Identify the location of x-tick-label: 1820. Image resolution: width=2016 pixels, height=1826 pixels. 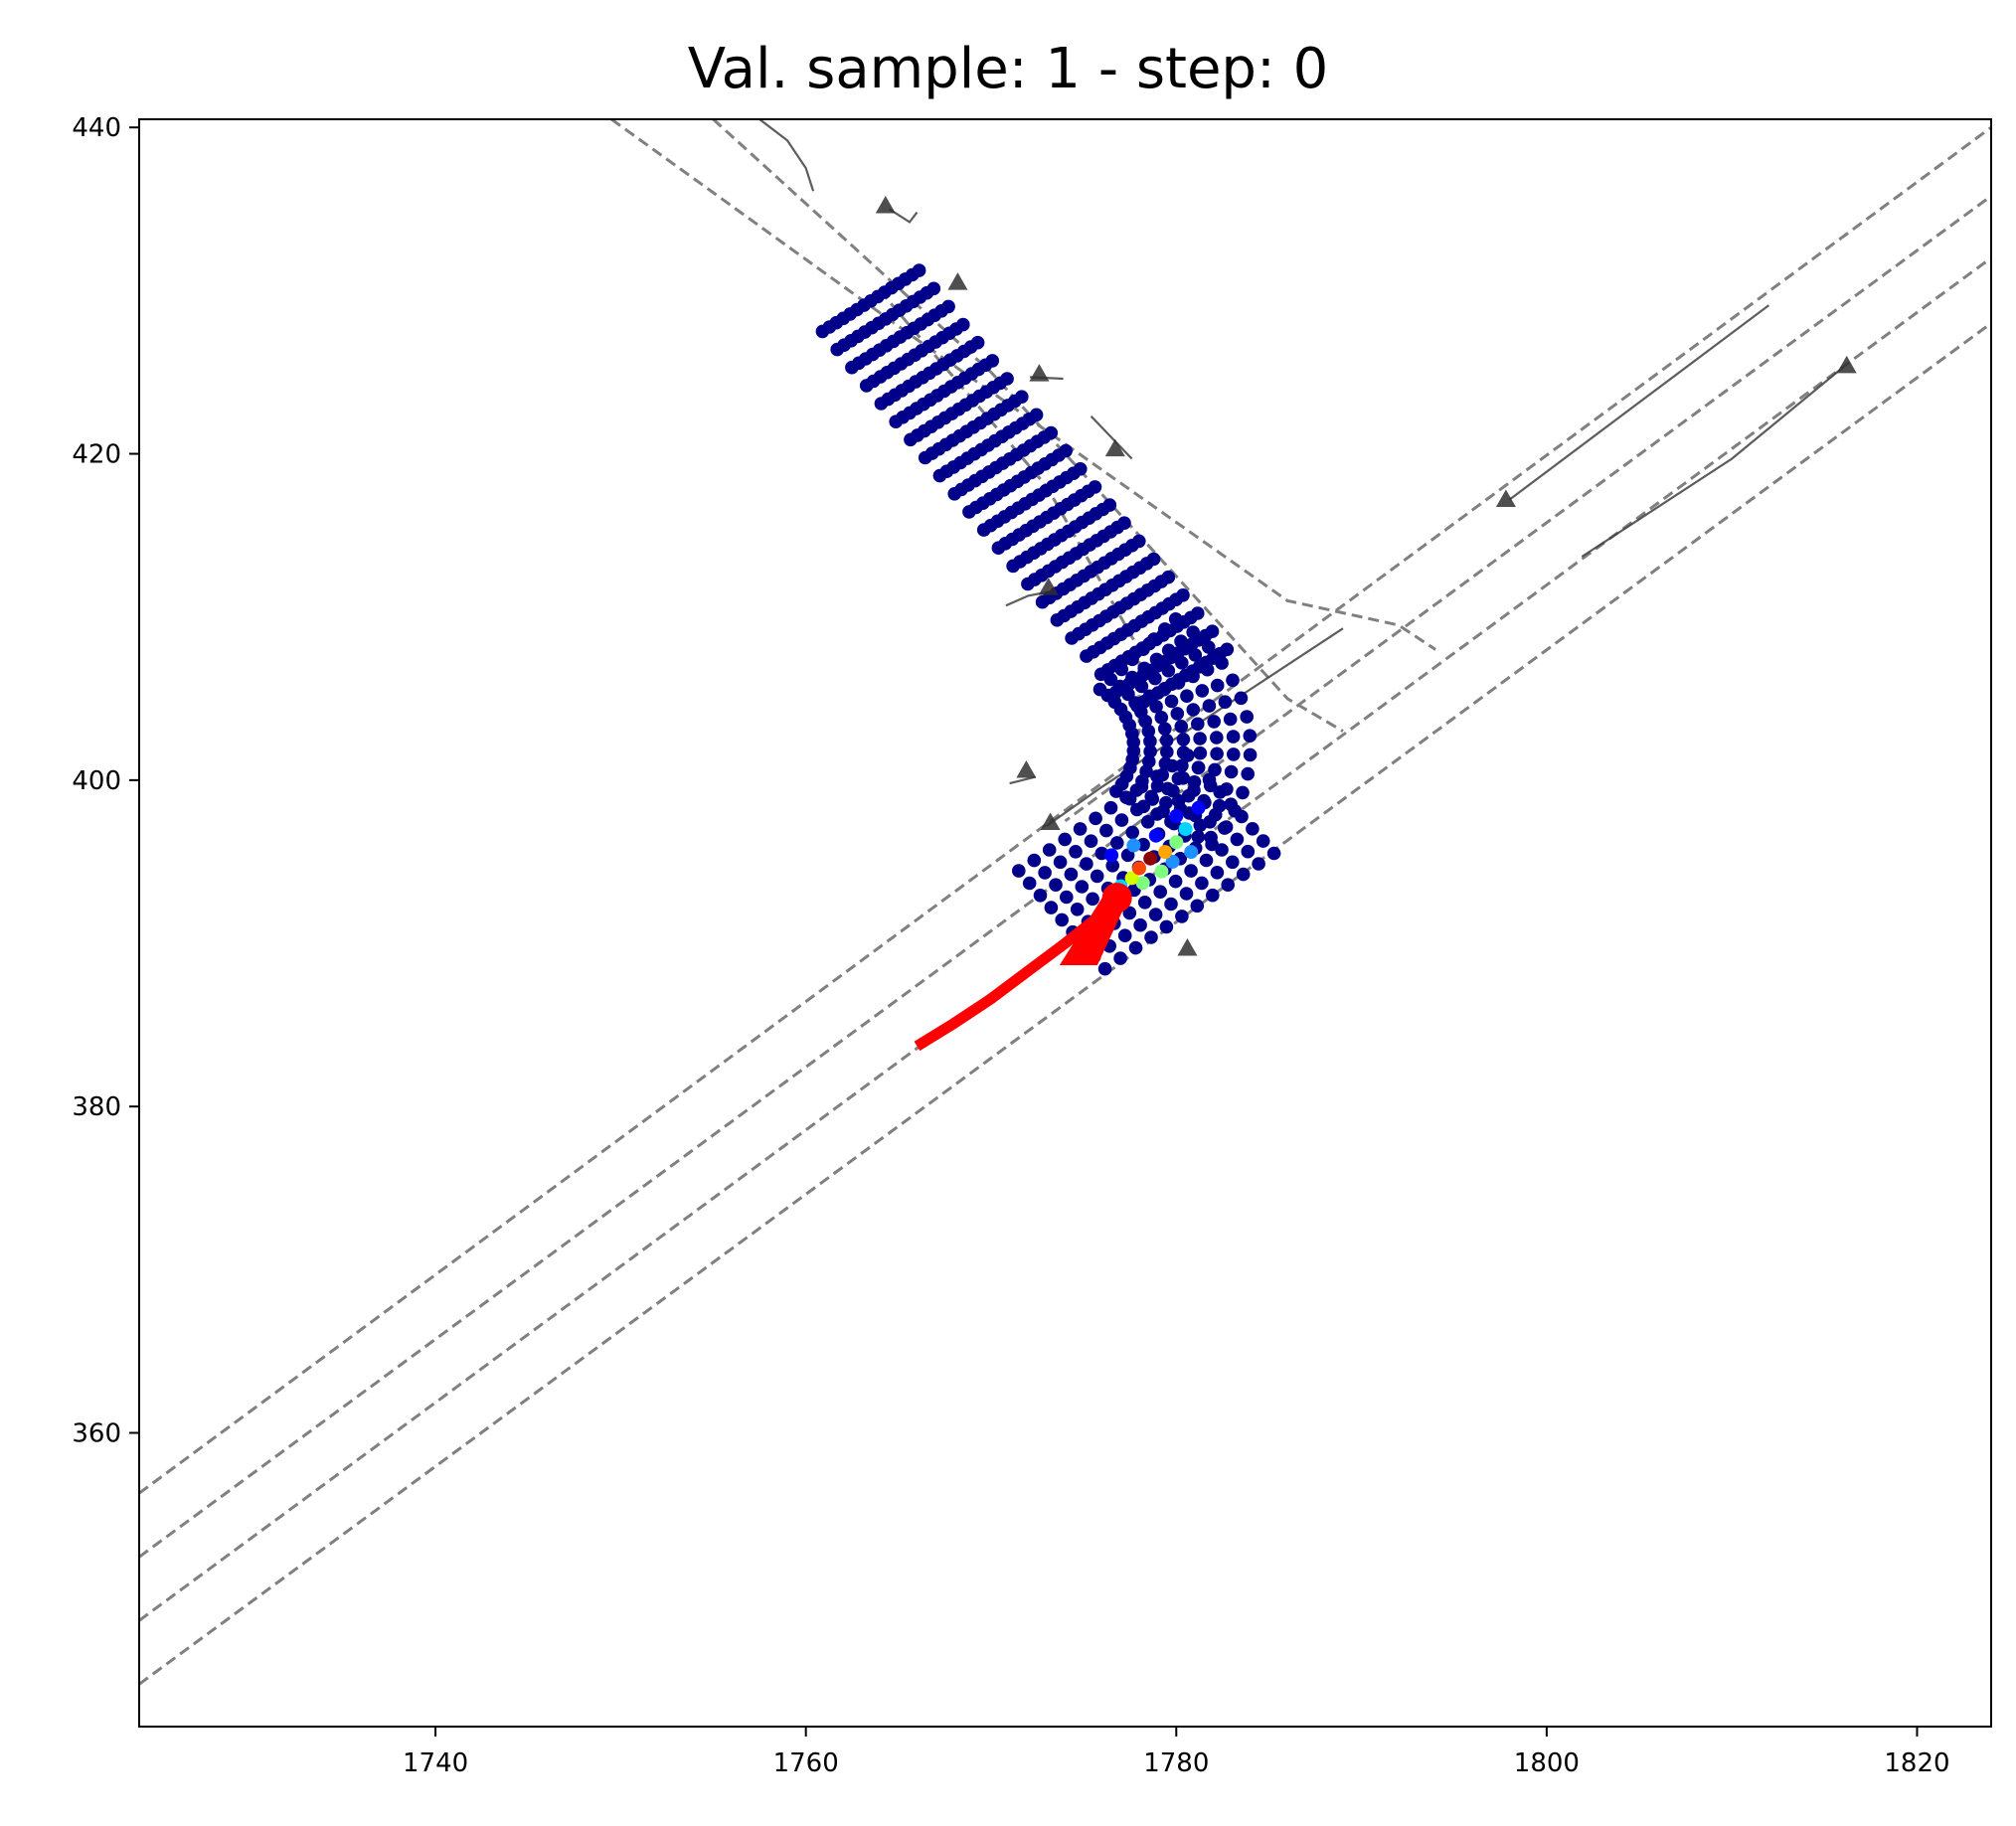
(1916, 1763).